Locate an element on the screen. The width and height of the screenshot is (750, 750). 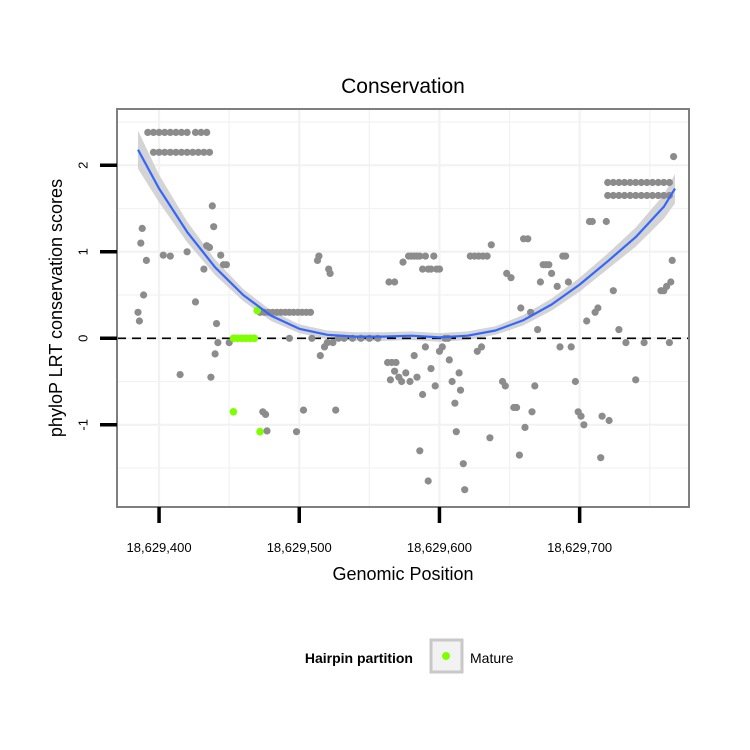
x-axis: 18,629,400 18,629,500 18,629,600 18,629,700 is located at coordinates (369, 531).